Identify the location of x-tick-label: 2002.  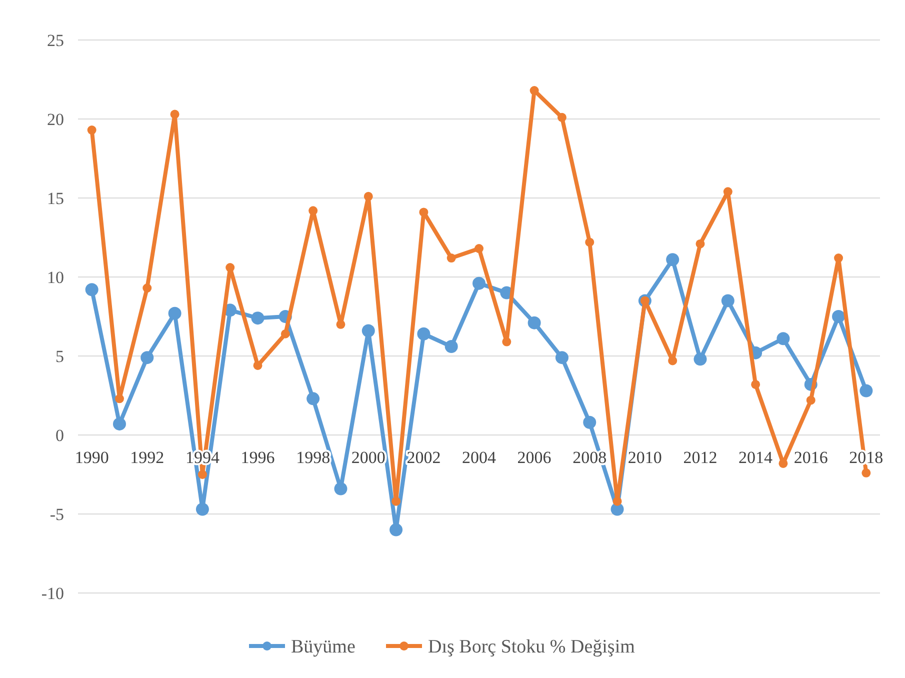
(423, 457).